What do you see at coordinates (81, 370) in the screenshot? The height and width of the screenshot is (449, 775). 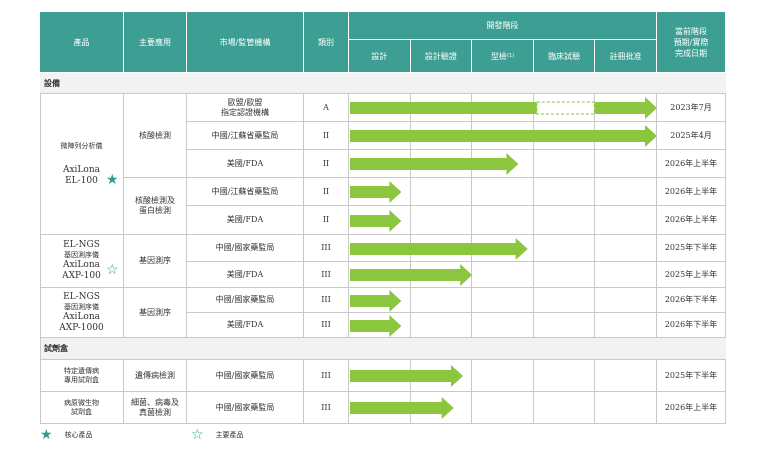 I see `product-kit1-l1: 特定遺傳病` at bounding box center [81, 370].